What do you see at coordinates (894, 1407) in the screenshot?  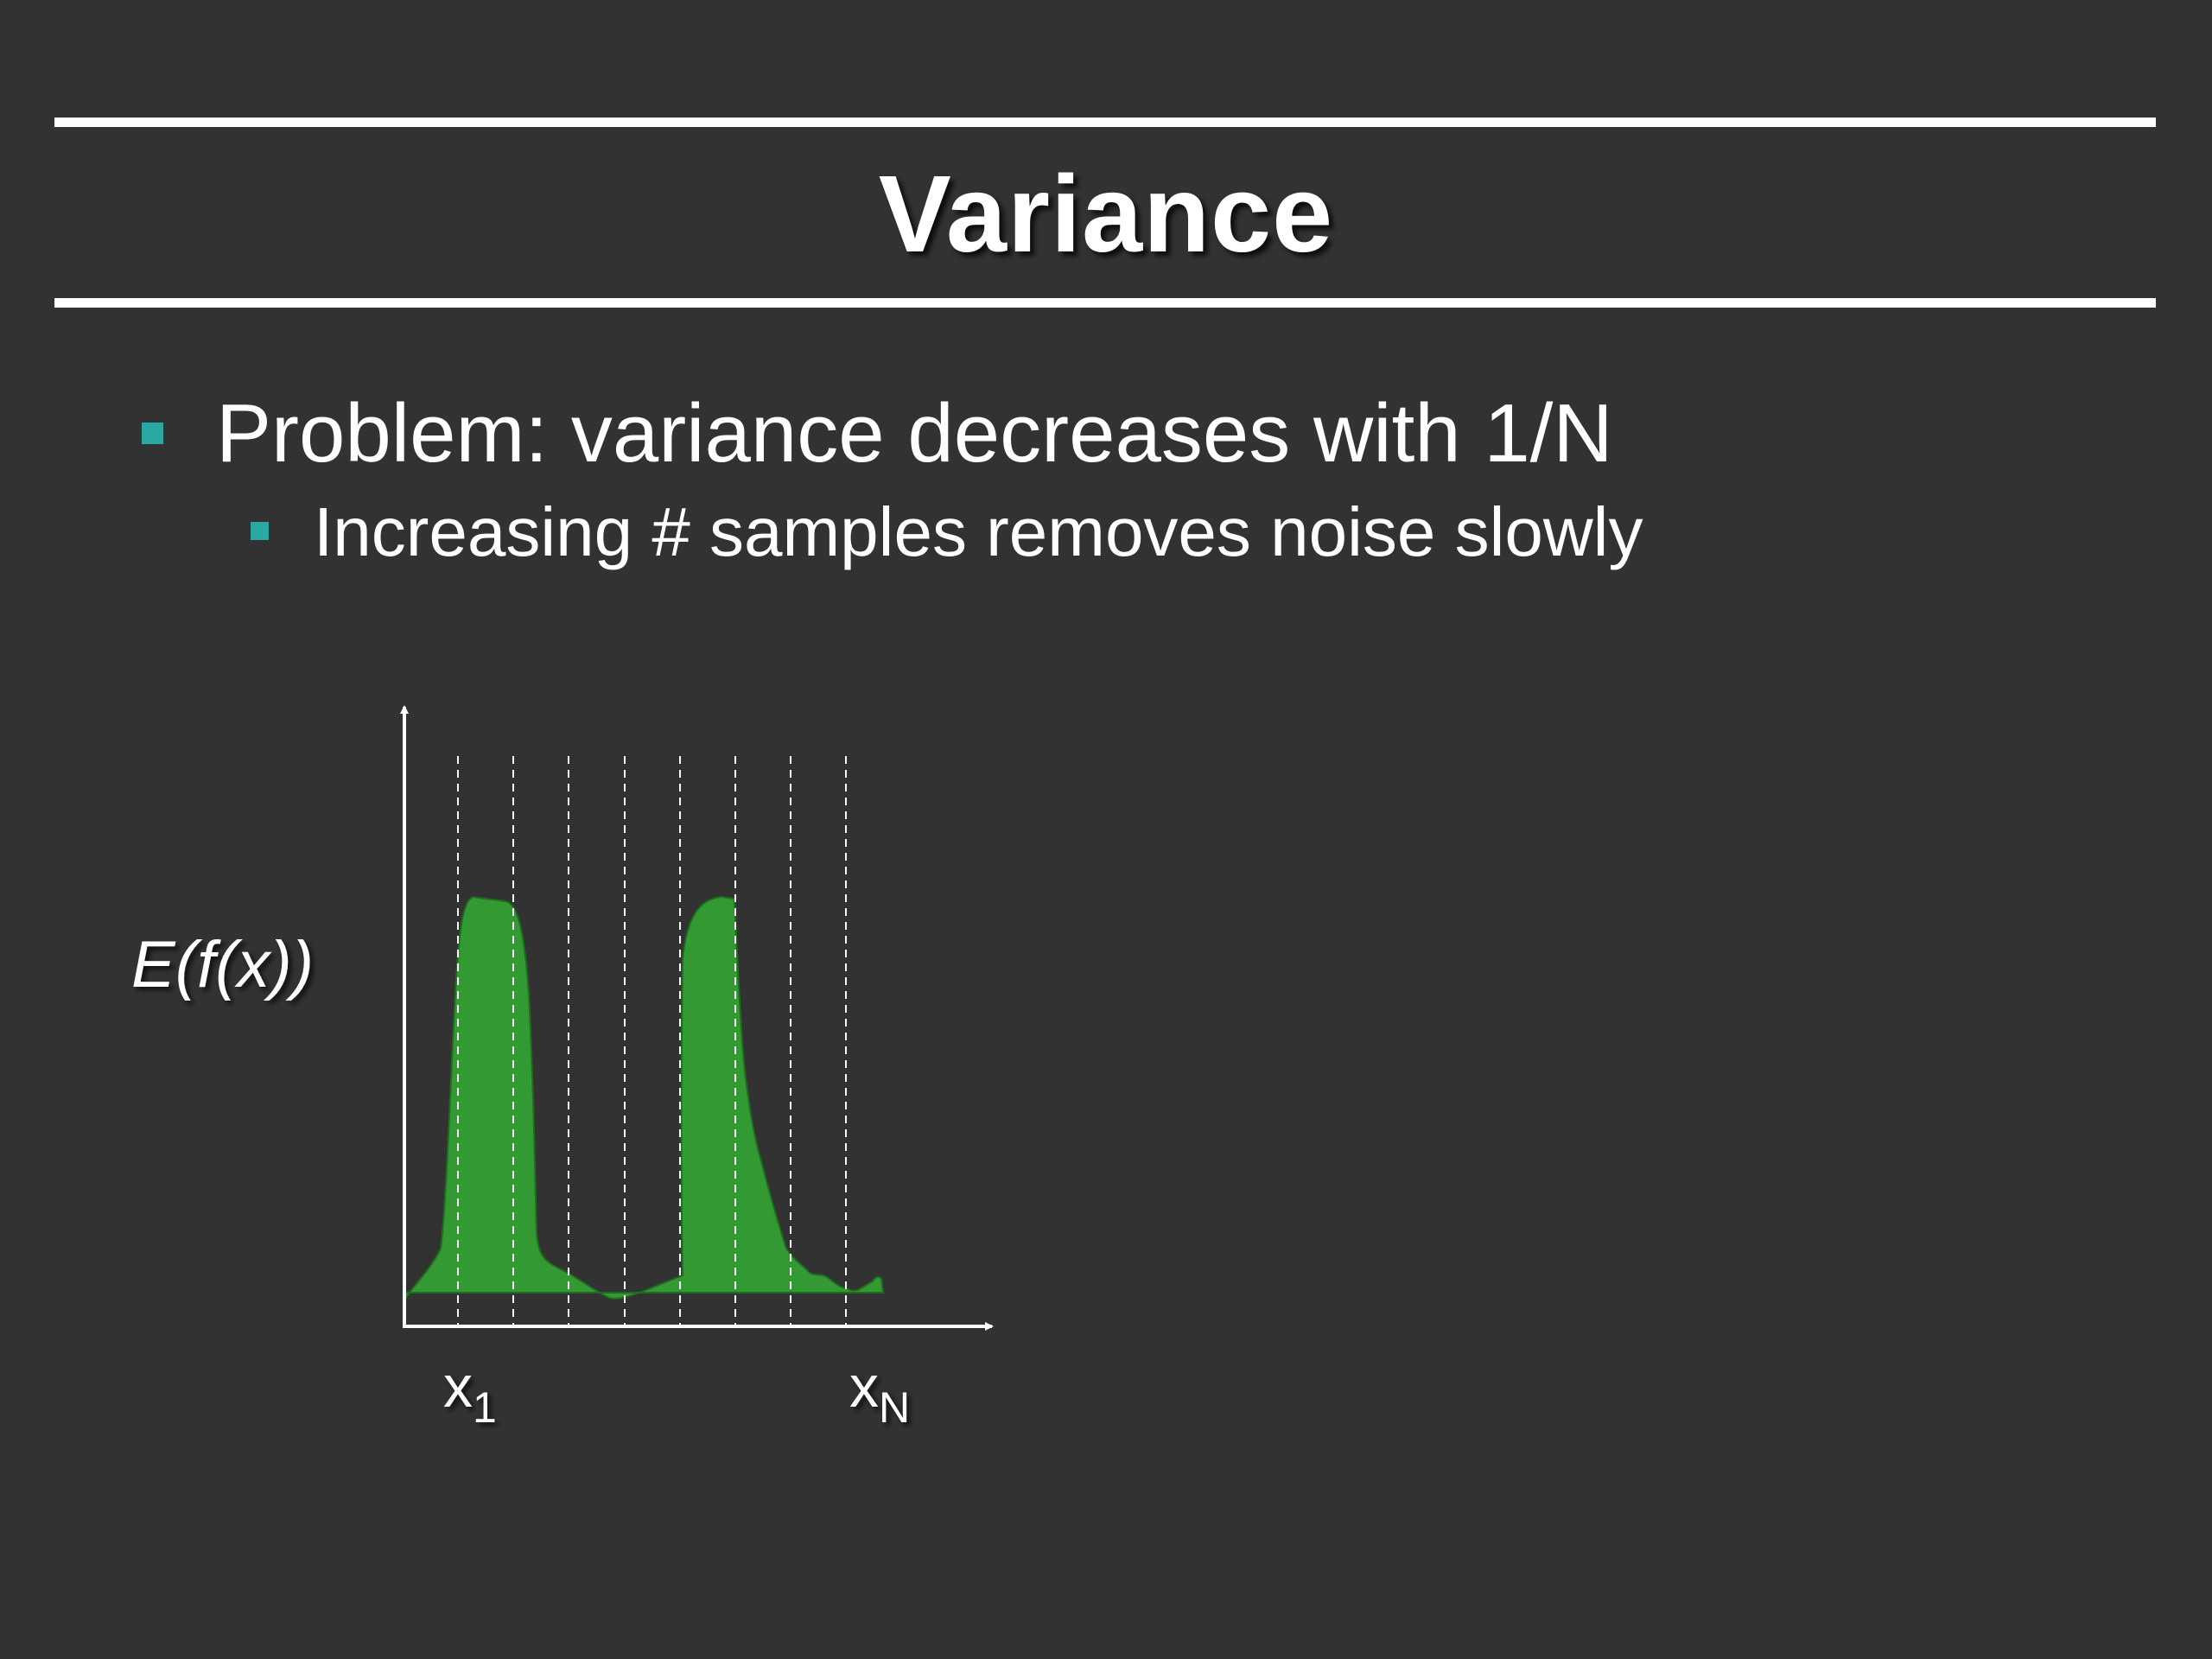 I see `x-last-subscript: N` at bounding box center [894, 1407].